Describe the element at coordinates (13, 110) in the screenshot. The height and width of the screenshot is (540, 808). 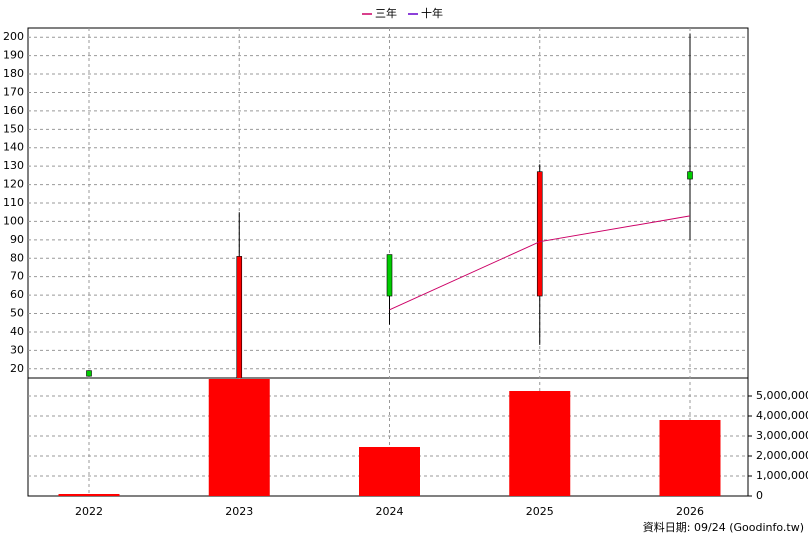
I see `y-tick-label: 160` at that location.